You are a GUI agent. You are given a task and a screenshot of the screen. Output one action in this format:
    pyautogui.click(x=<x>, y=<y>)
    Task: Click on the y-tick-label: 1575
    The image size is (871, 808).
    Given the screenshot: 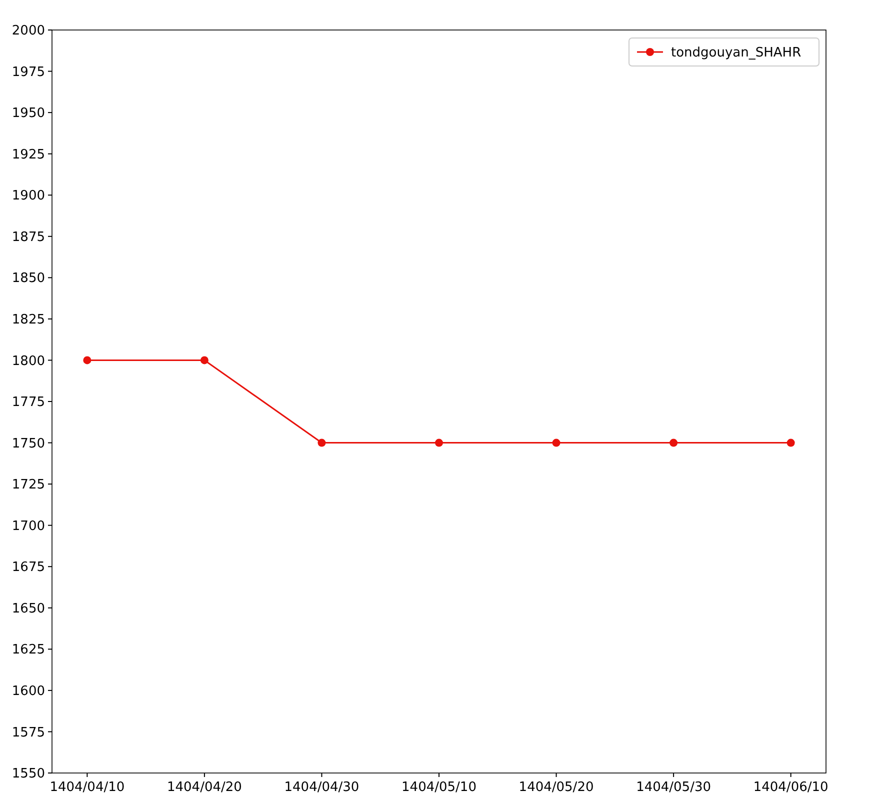 What is the action you would take?
    pyautogui.click(x=28, y=732)
    